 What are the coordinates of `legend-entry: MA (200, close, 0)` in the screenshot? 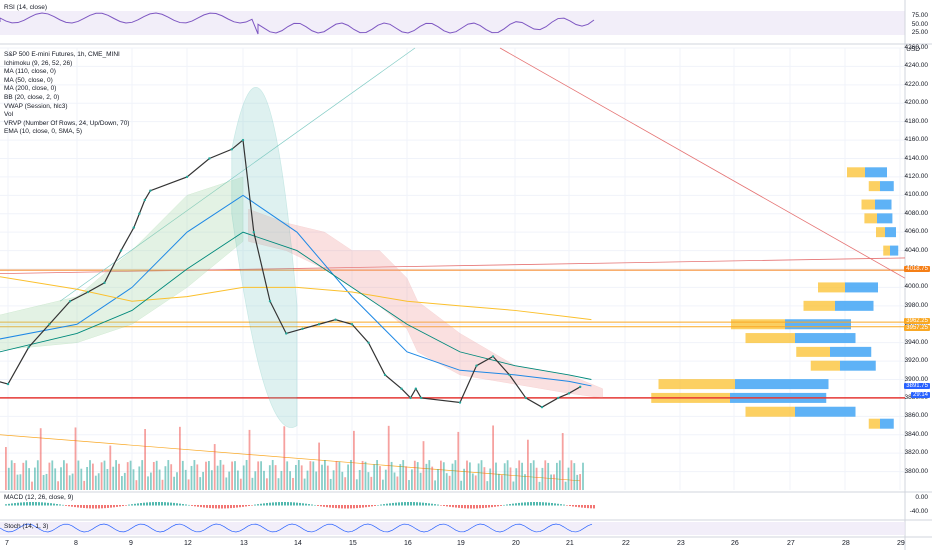 It's located at (30, 89).